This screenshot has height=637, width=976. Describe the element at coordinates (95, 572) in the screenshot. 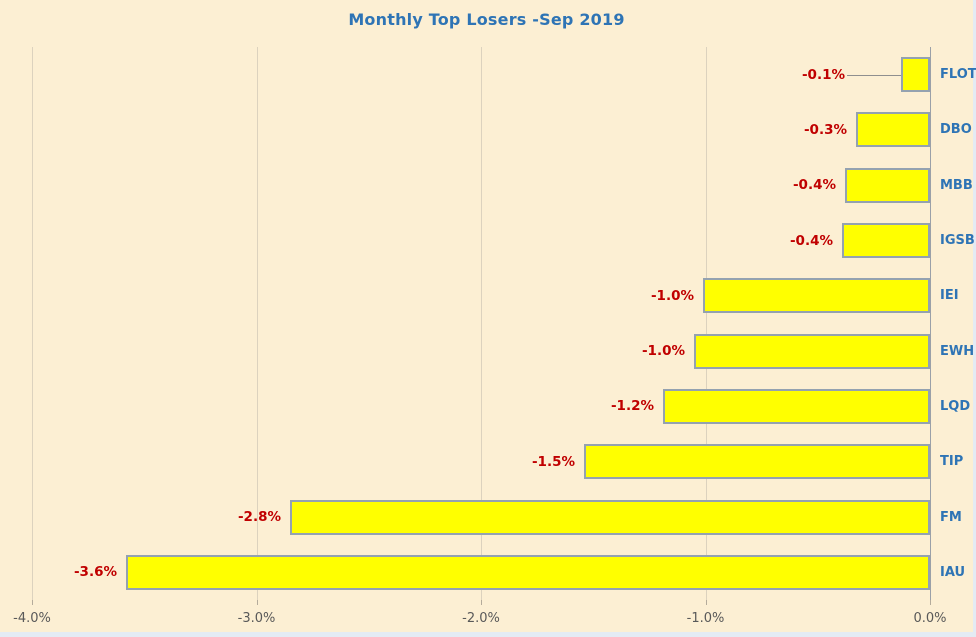

I see `value-label-iau: -3.6%` at that location.